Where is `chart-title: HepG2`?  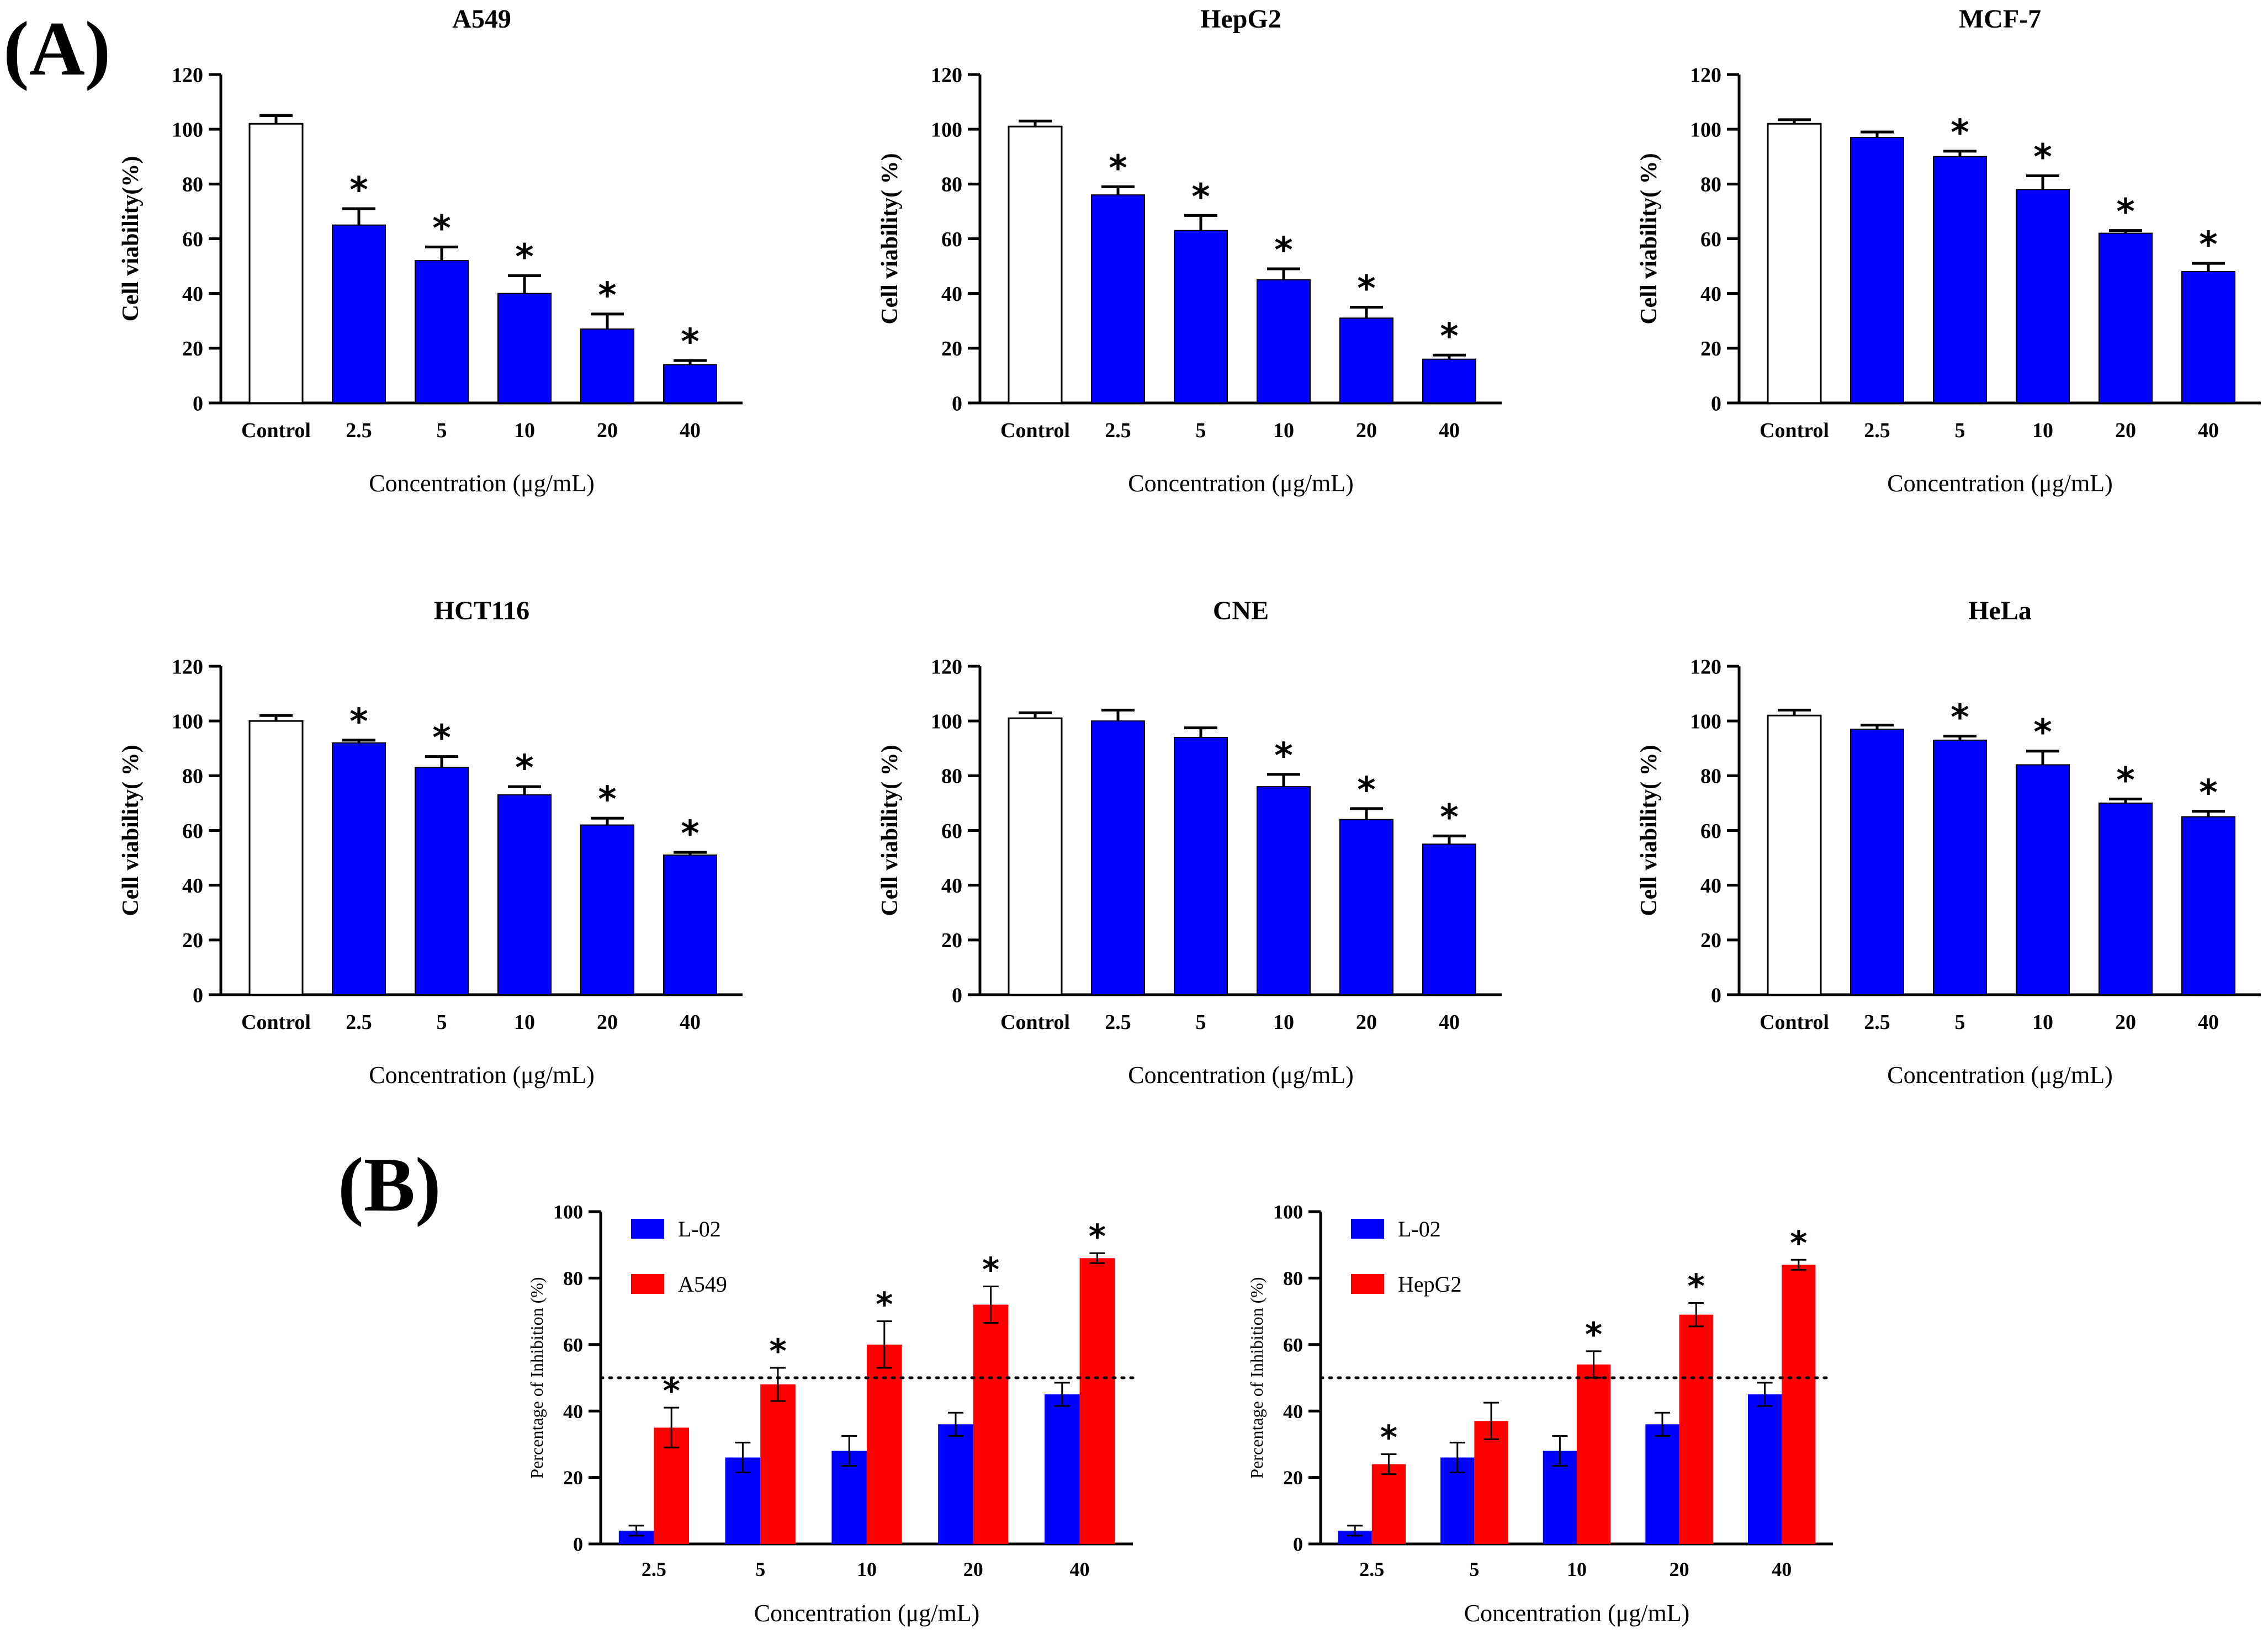 chart-title: HepG2 is located at coordinates (1240, 19).